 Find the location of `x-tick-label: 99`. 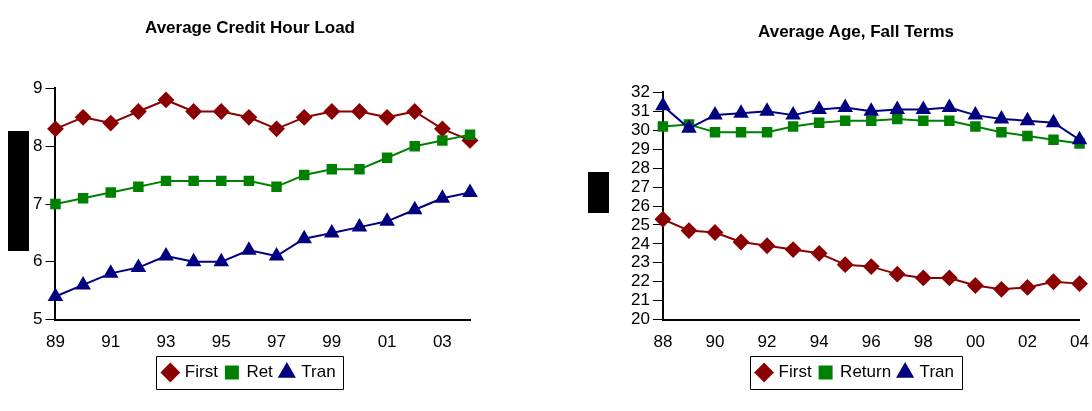

x-tick-label: 99 is located at coordinates (332, 342).